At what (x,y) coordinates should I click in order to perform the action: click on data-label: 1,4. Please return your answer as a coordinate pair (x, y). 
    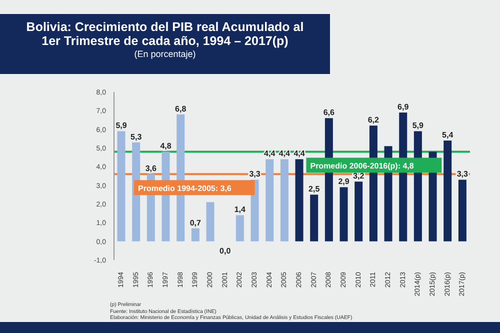
    Looking at the image, I should click on (240, 209).